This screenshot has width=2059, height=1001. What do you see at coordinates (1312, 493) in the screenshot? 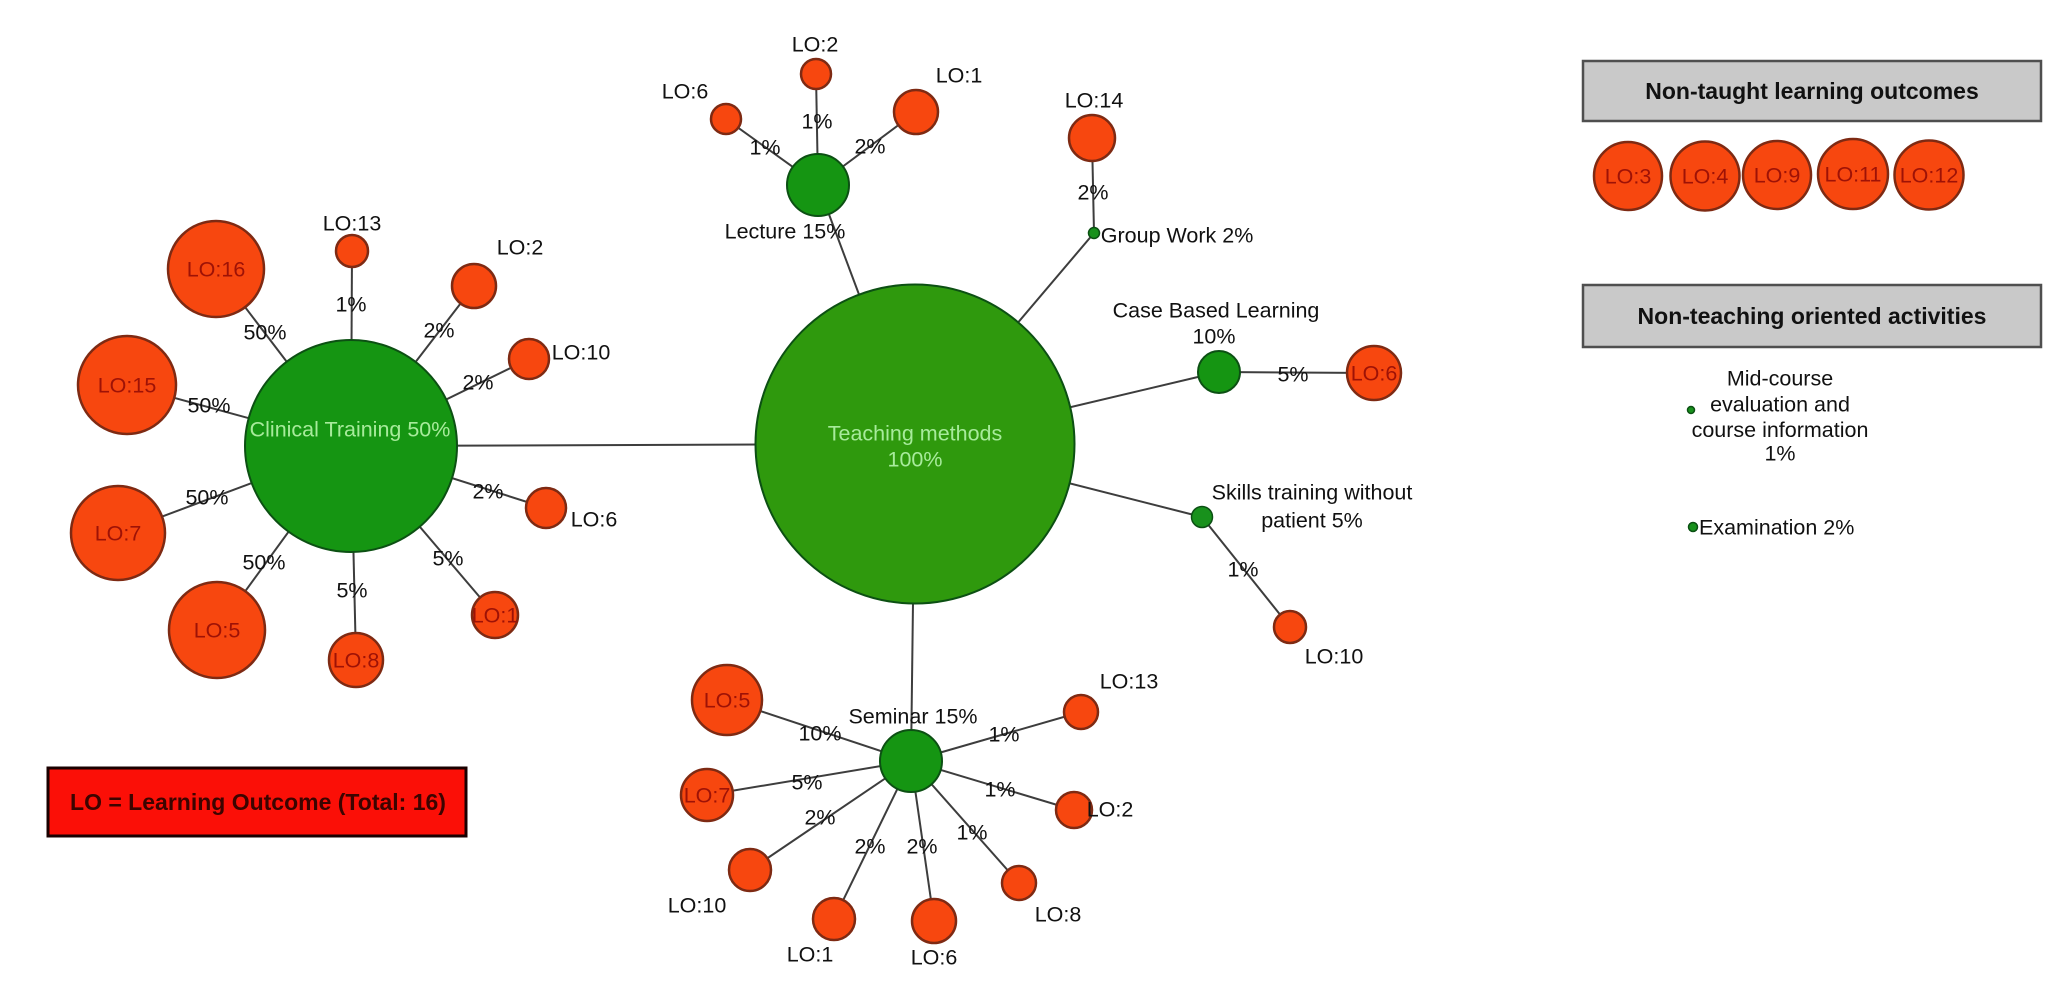
I see `svg-text: Skills training without` at bounding box center [1312, 493].